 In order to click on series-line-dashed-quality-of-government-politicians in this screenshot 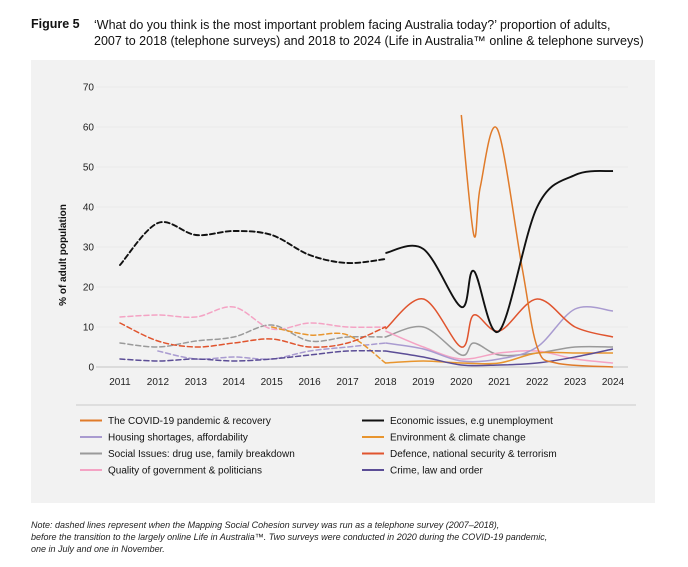, I will do `click(253, 318)`.